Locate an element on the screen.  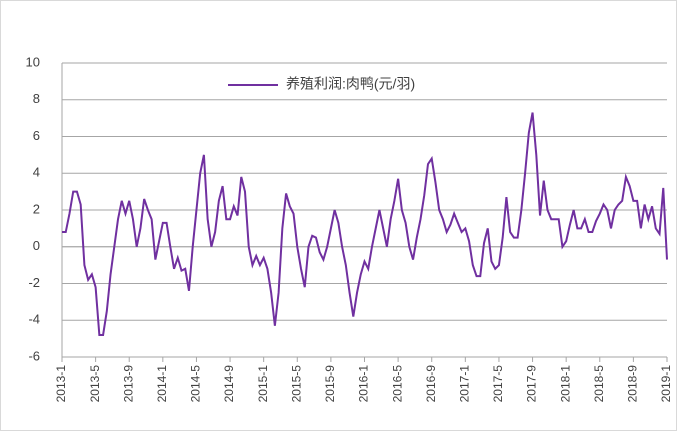
legend-label: 养殖利润:肉鸭(元/羽) is located at coordinates (350, 84).